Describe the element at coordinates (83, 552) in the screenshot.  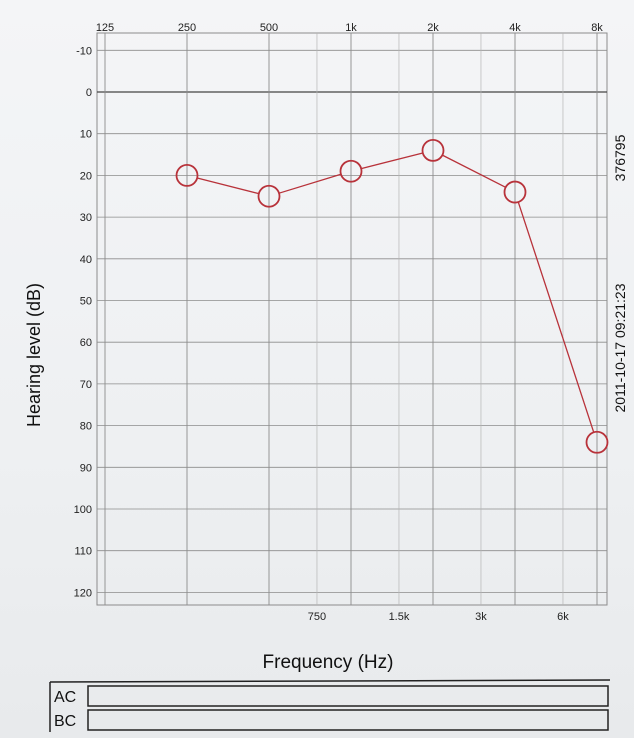
I see `y-tick-label: 110` at that location.